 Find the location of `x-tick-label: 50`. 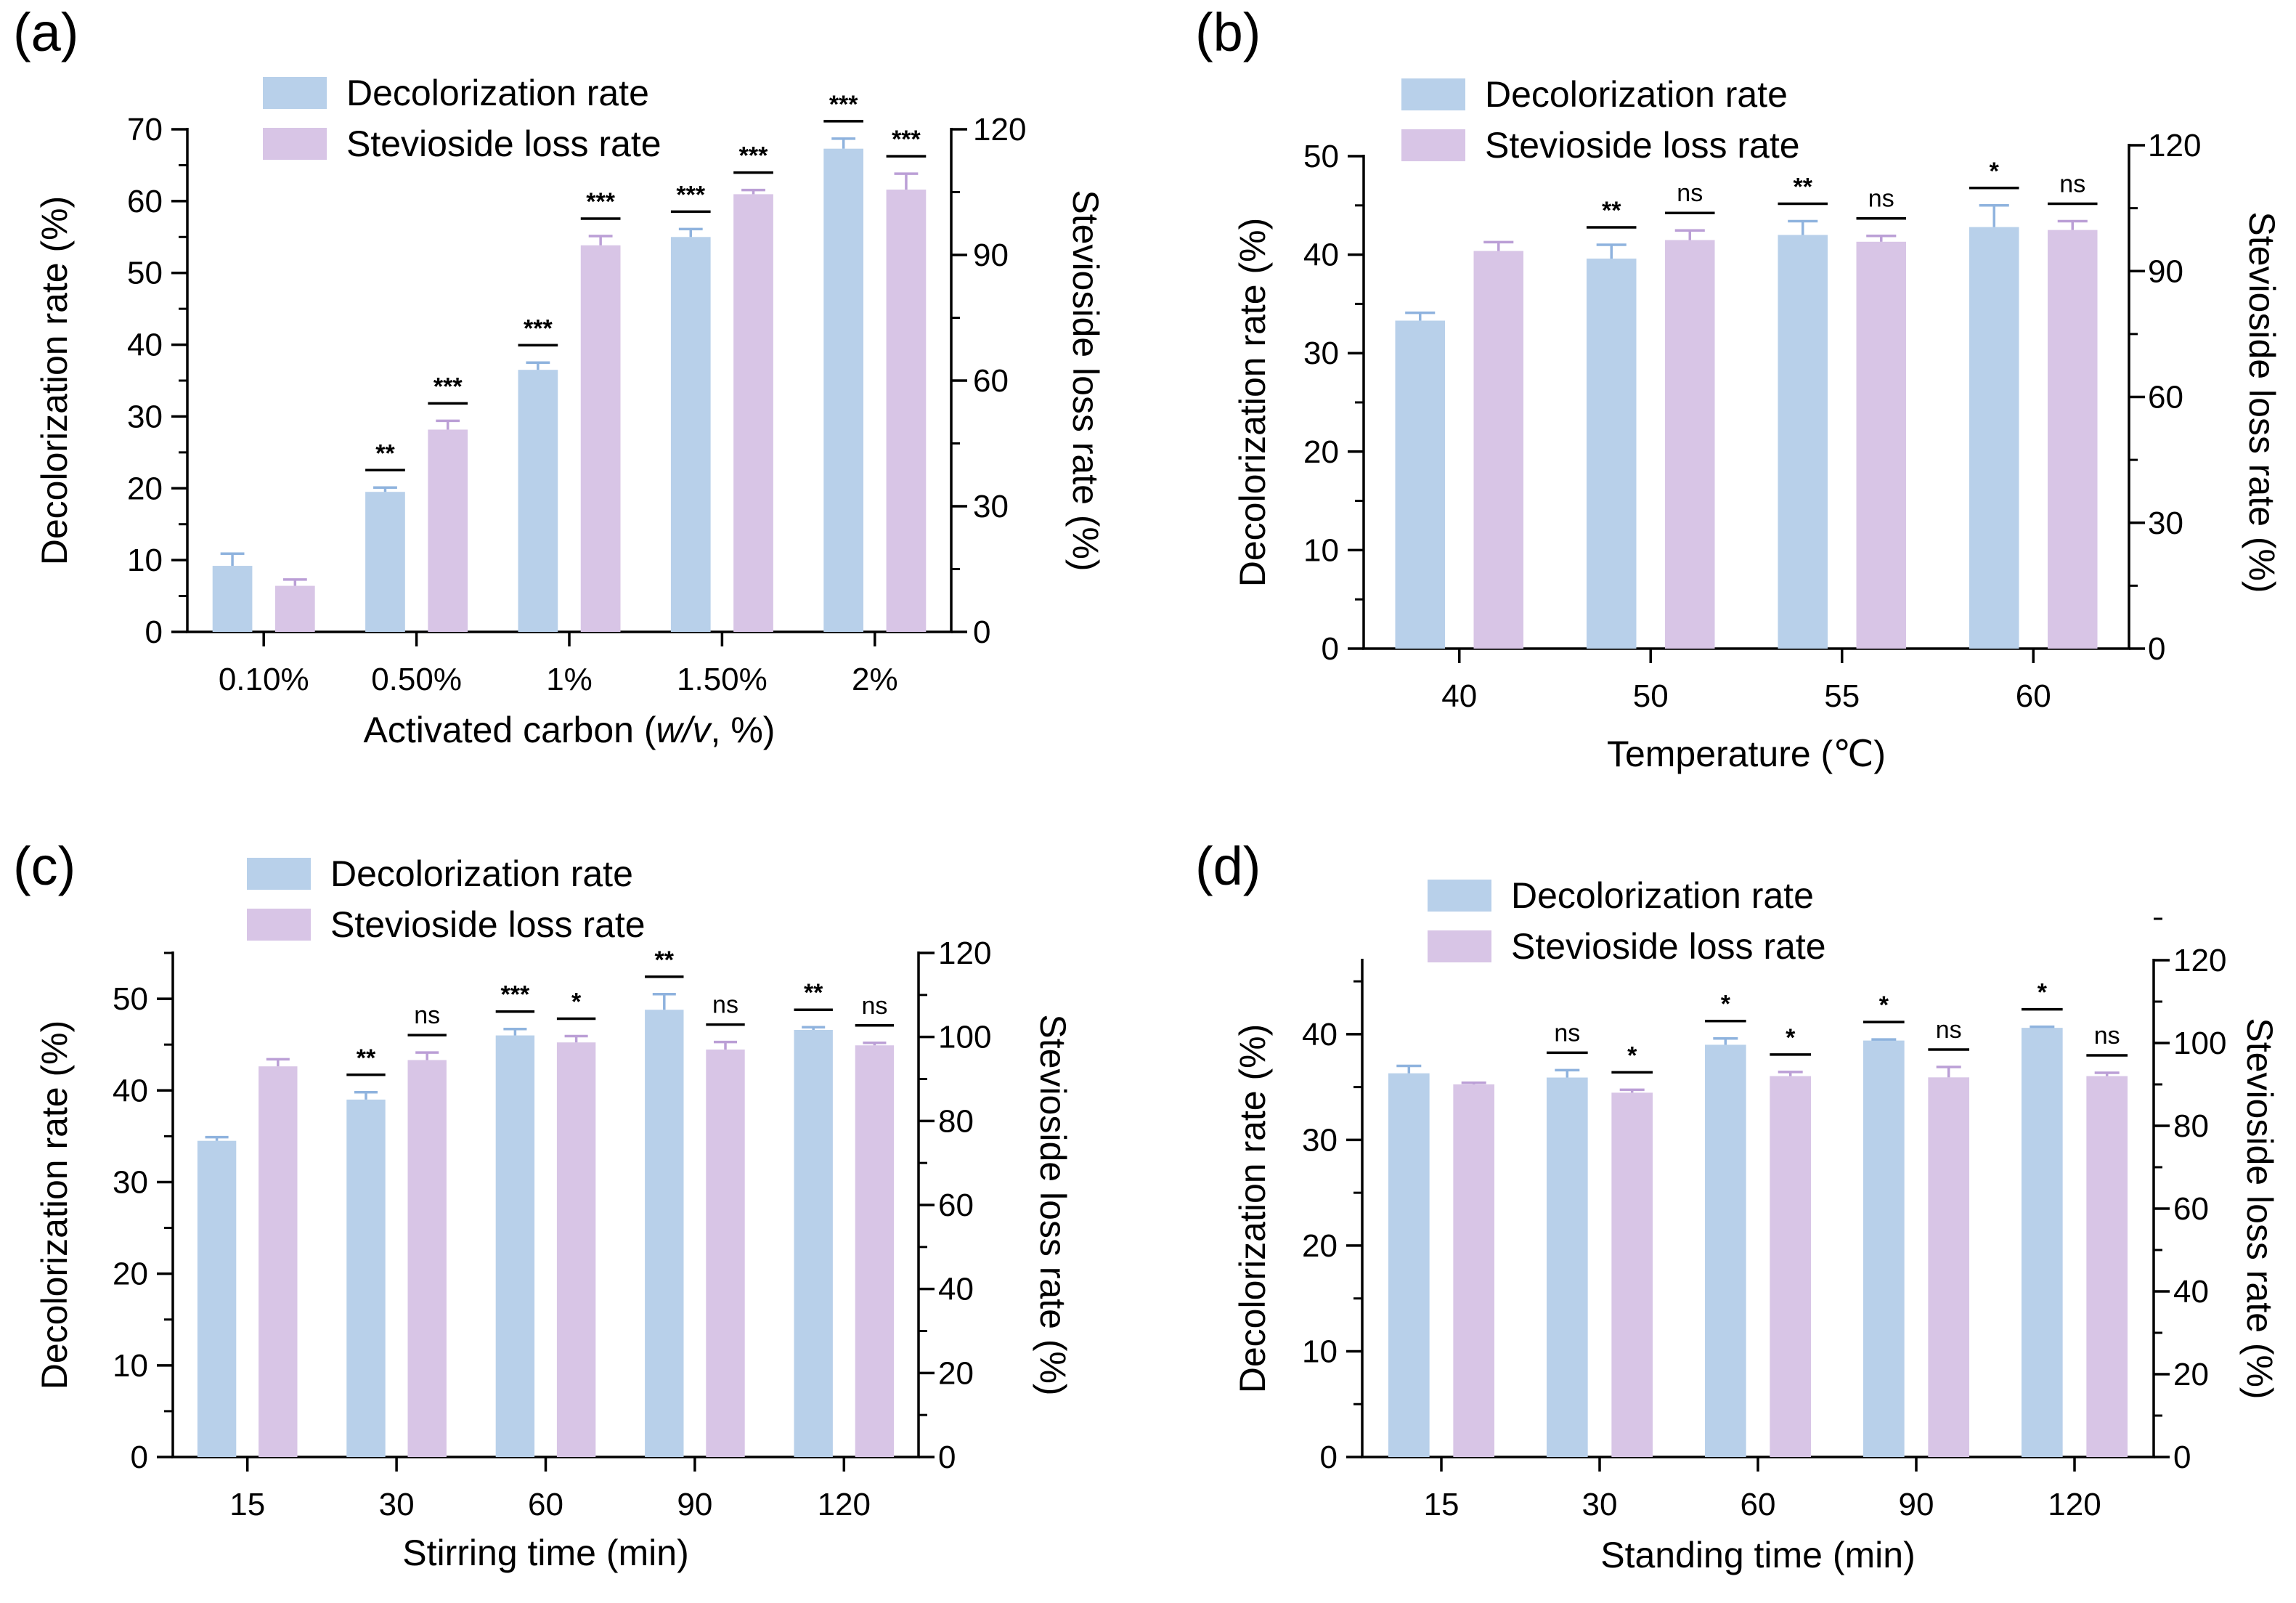

x-tick-label: 50 is located at coordinates (1651, 696).